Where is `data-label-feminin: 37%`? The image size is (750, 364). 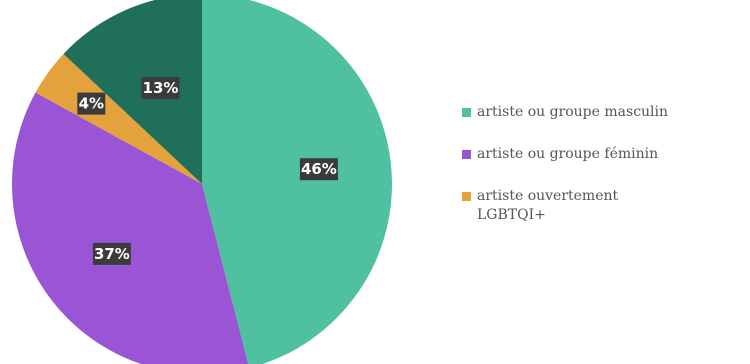
data-label-feminin: 37% is located at coordinates (111, 253).